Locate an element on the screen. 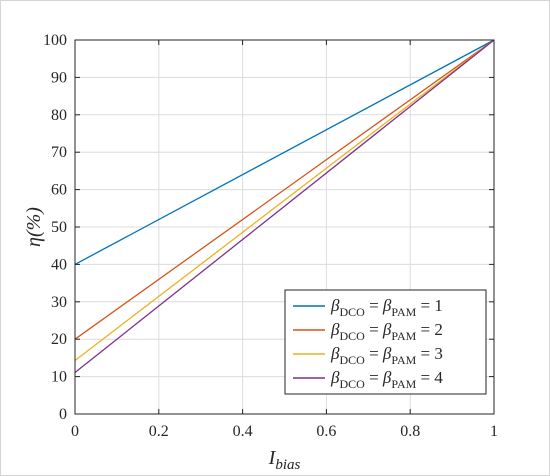 The width and height of the screenshot is (550, 476). y-axis-label: η(%) is located at coordinates (34, 227).